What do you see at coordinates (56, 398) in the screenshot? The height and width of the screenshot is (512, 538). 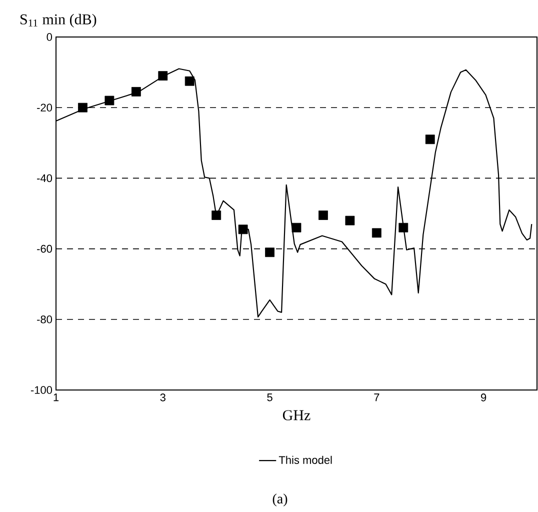 I see `x-tick-label: 1` at bounding box center [56, 398].